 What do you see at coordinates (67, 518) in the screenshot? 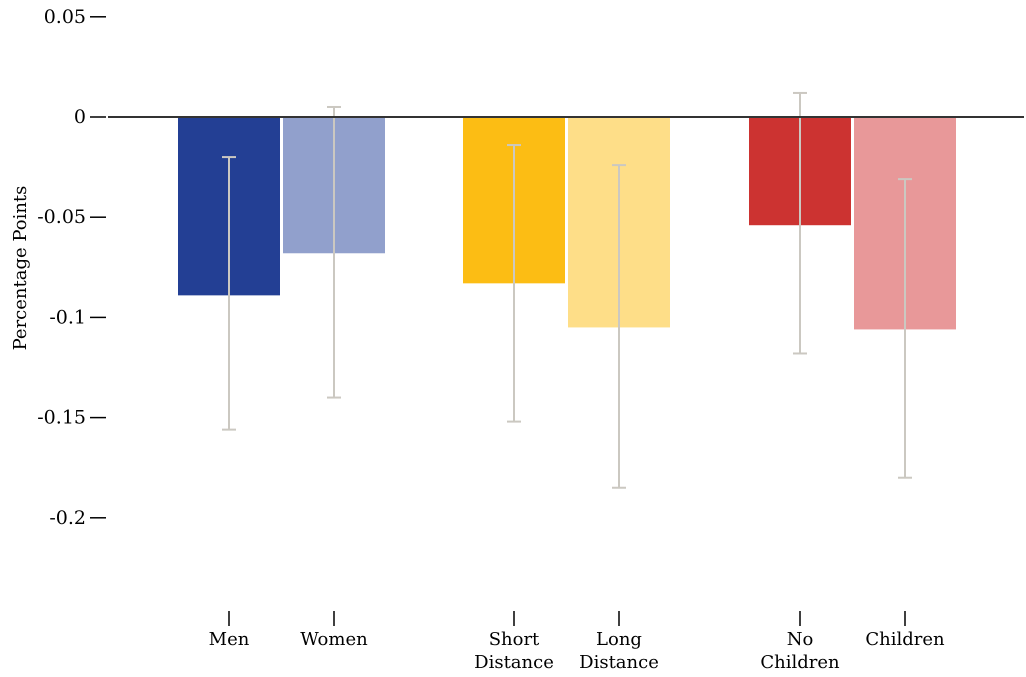
I see `y-tick-label: -0.2` at bounding box center [67, 518].